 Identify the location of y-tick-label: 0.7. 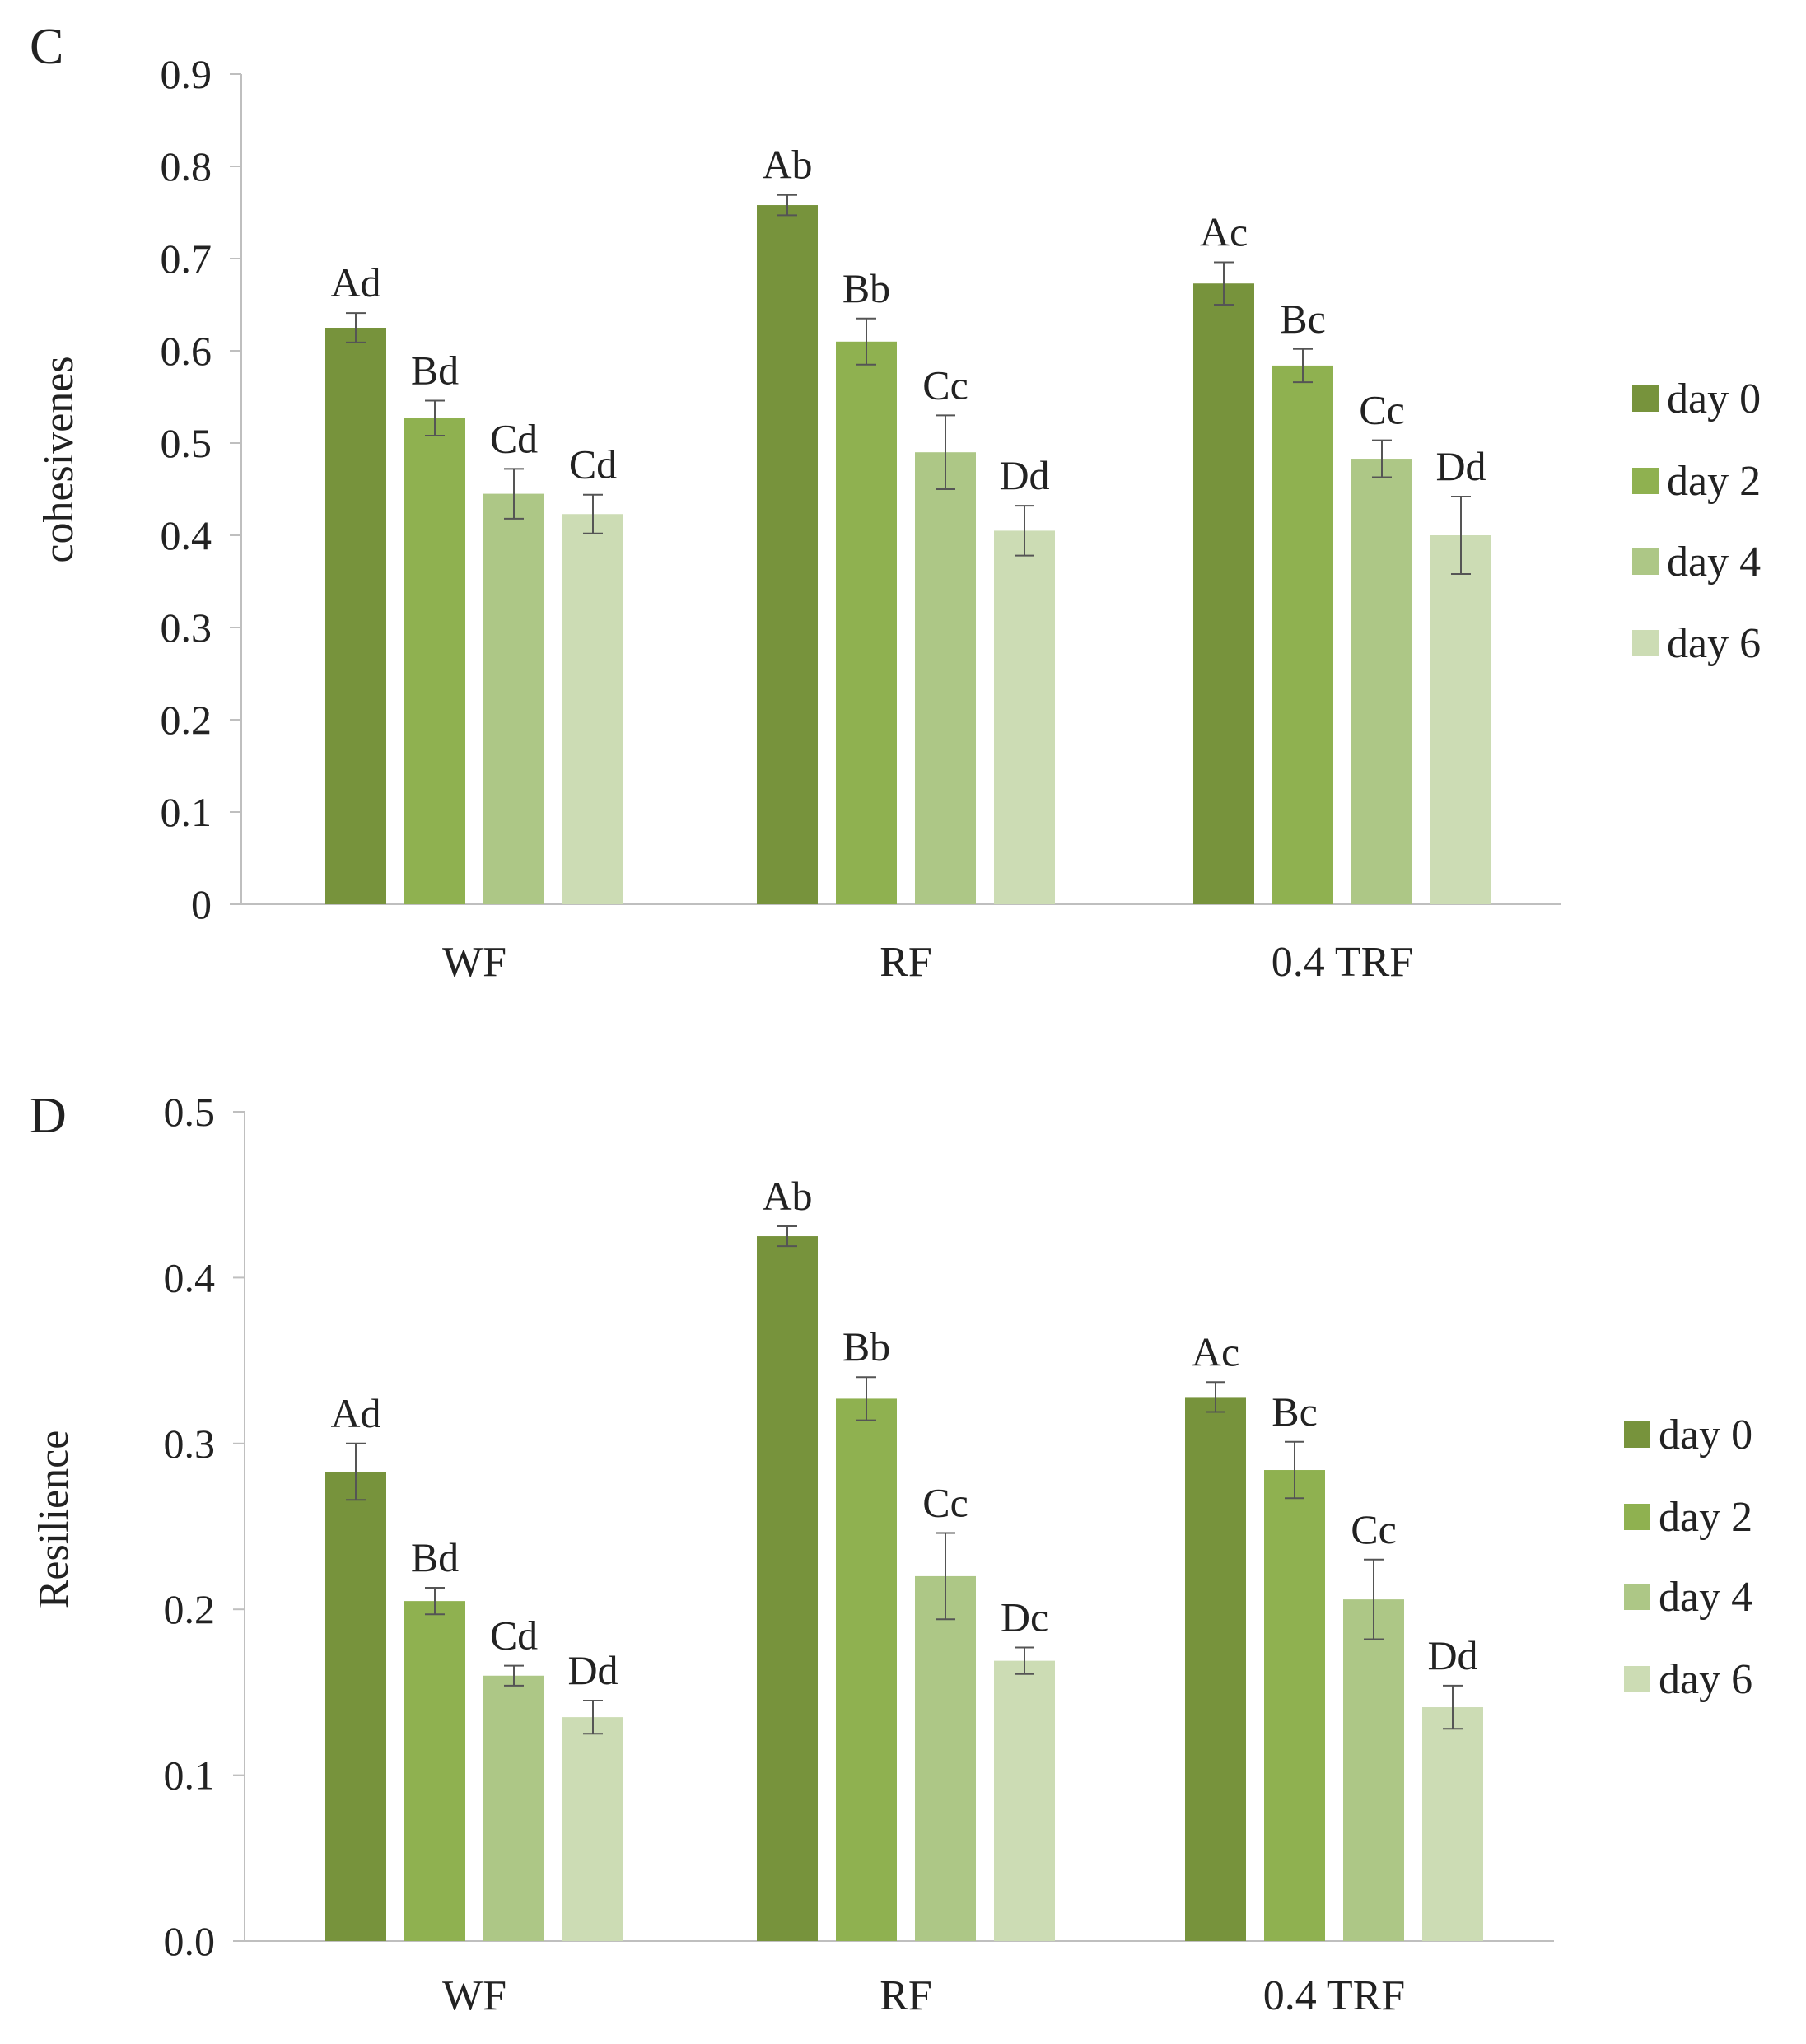
(186, 259).